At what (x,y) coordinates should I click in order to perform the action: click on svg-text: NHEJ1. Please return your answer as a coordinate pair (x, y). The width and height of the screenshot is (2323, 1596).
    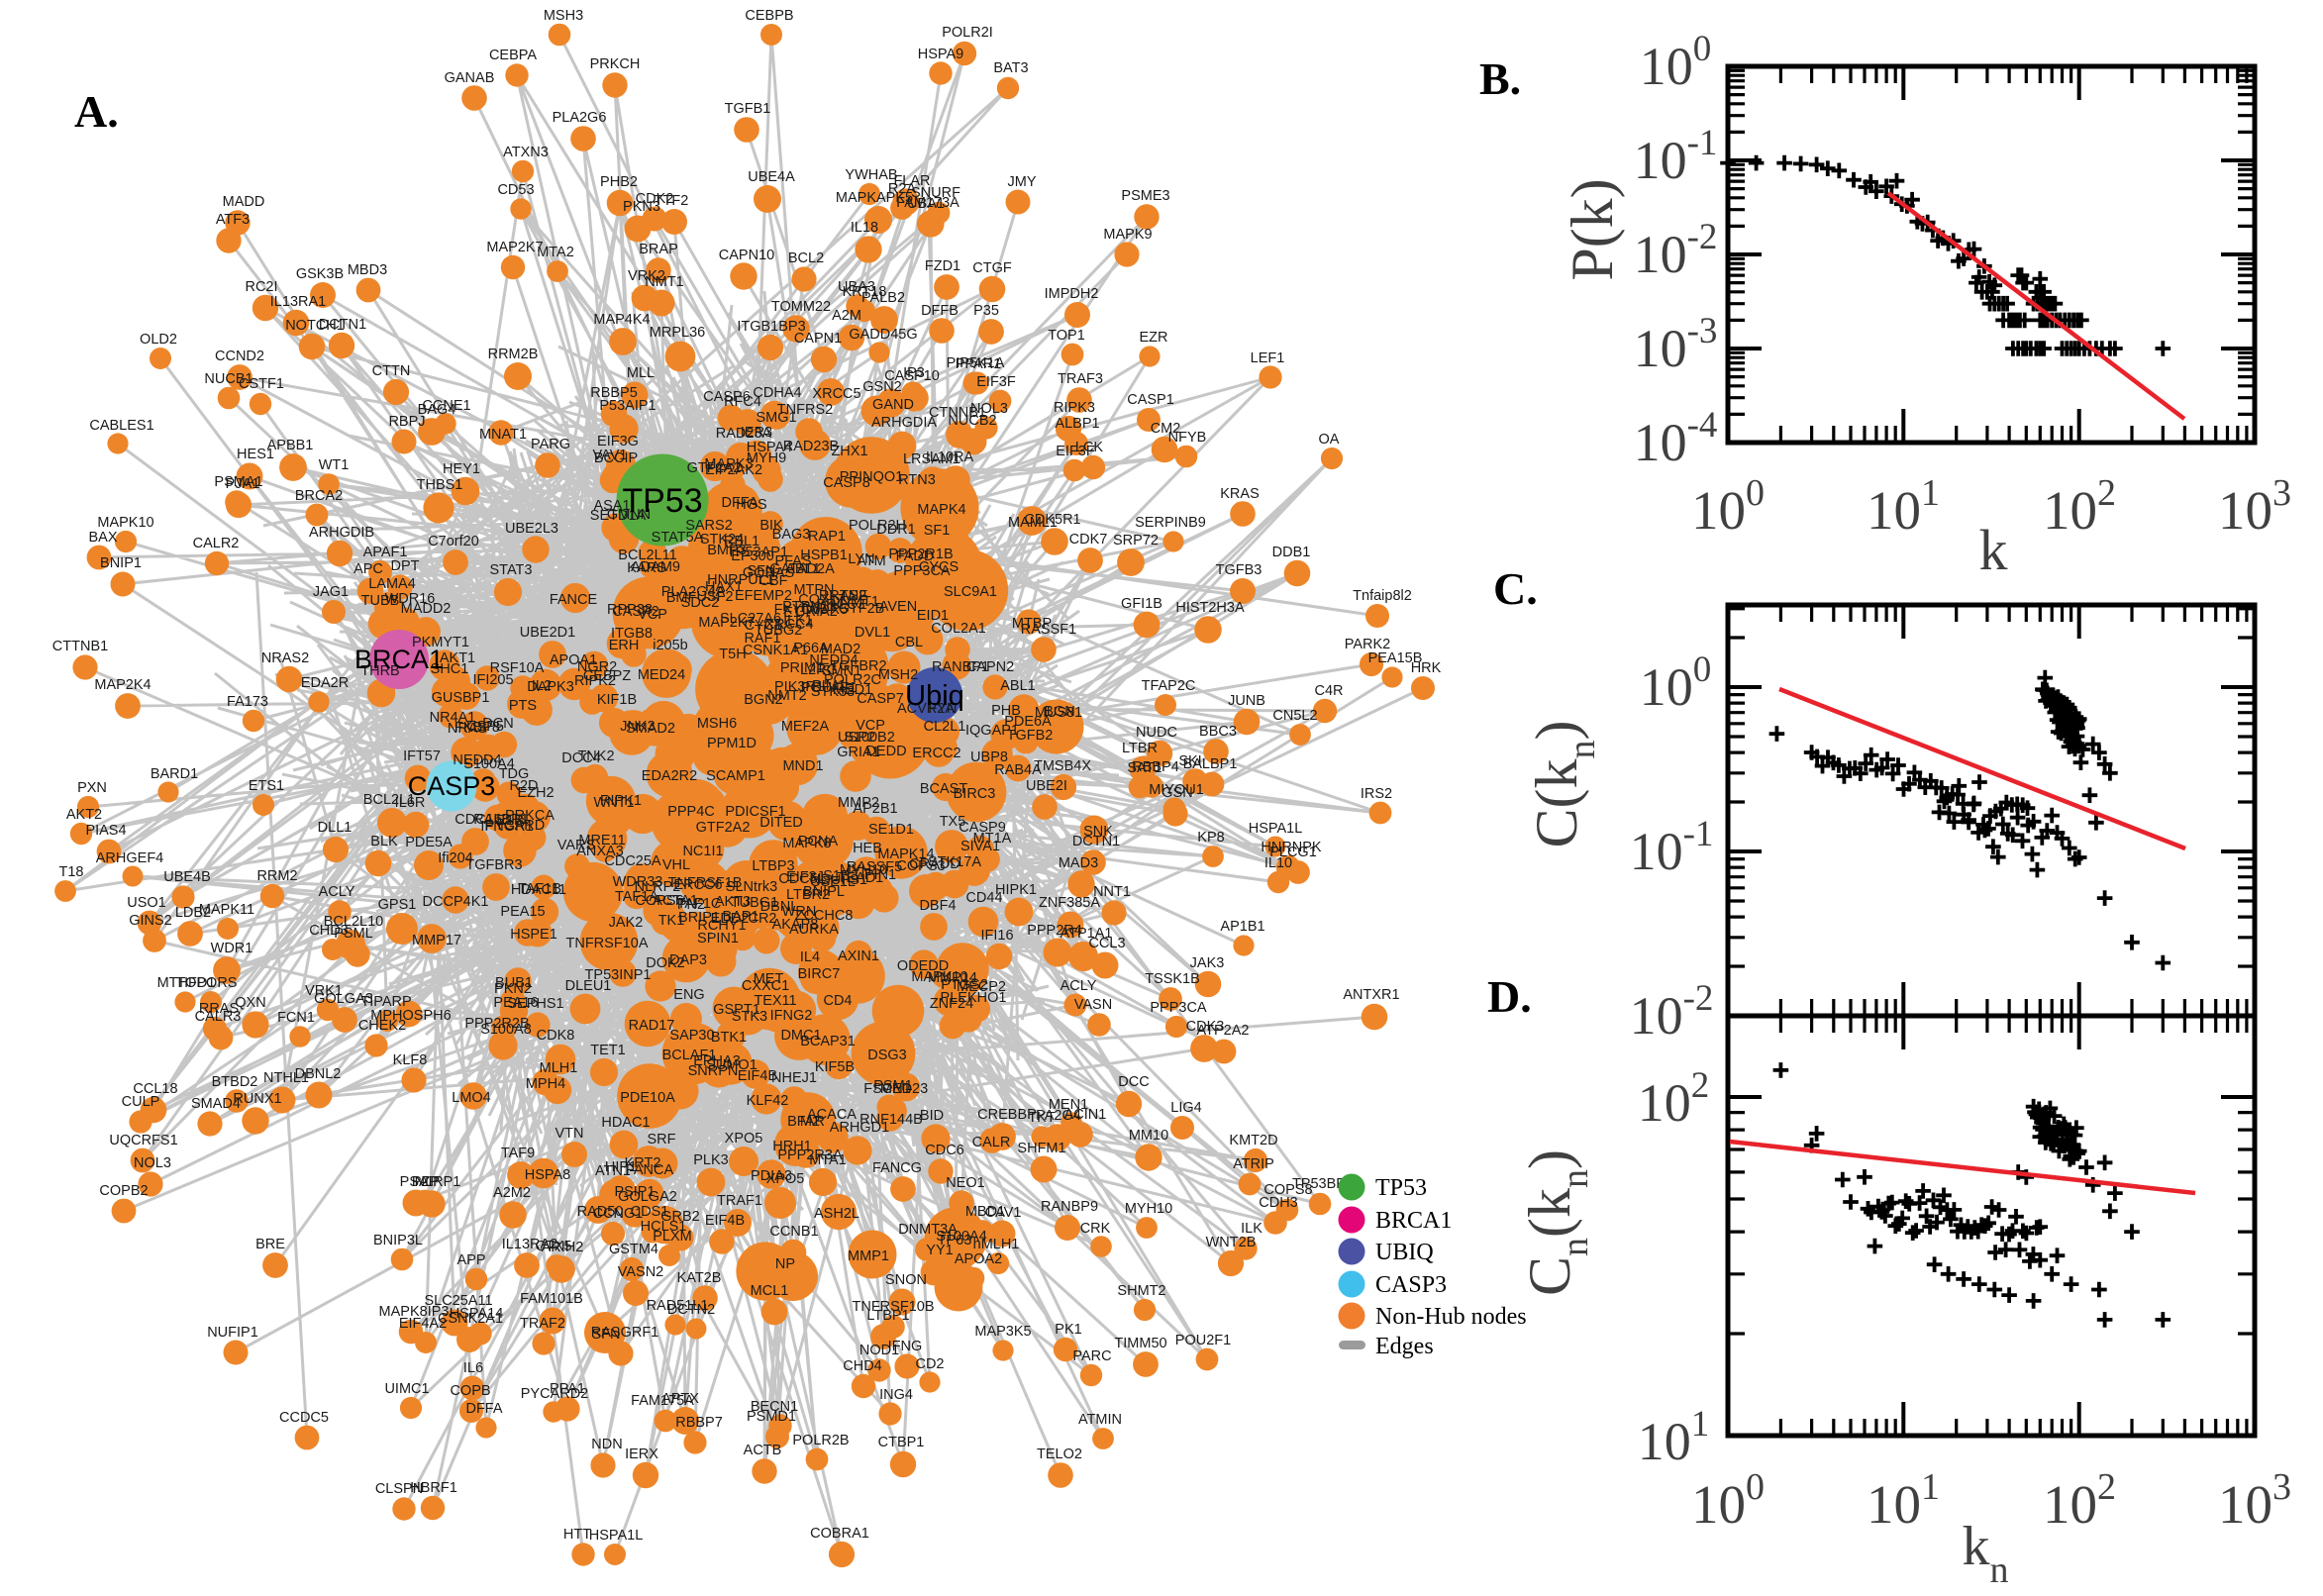
    Looking at the image, I should click on (794, 1078).